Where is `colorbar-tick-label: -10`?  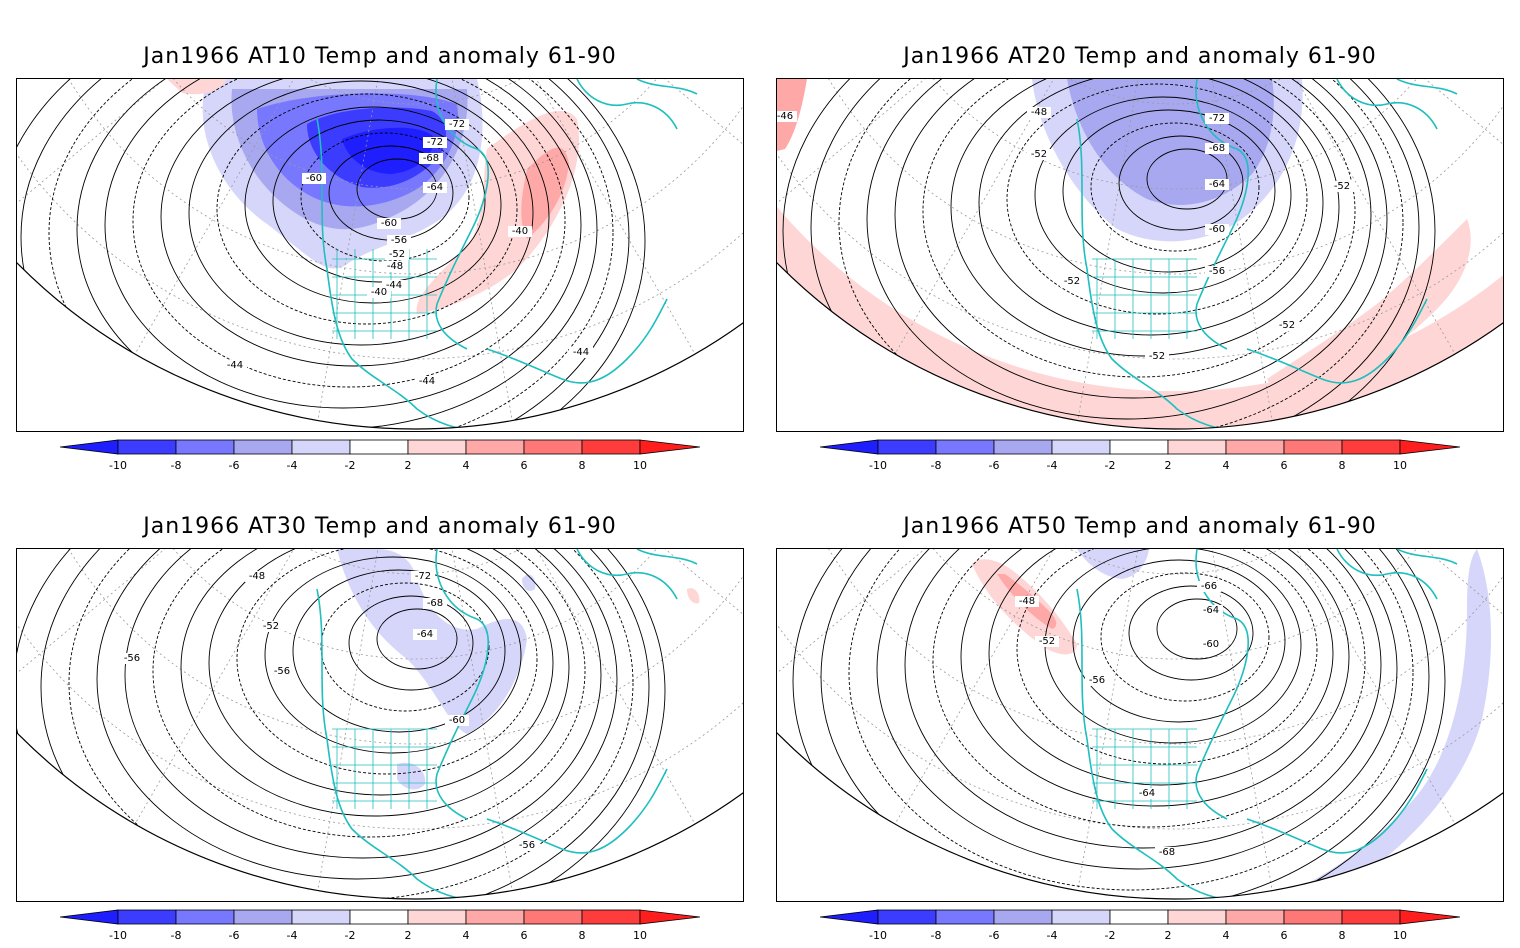
colorbar-tick-label: -10 is located at coordinates (118, 465).